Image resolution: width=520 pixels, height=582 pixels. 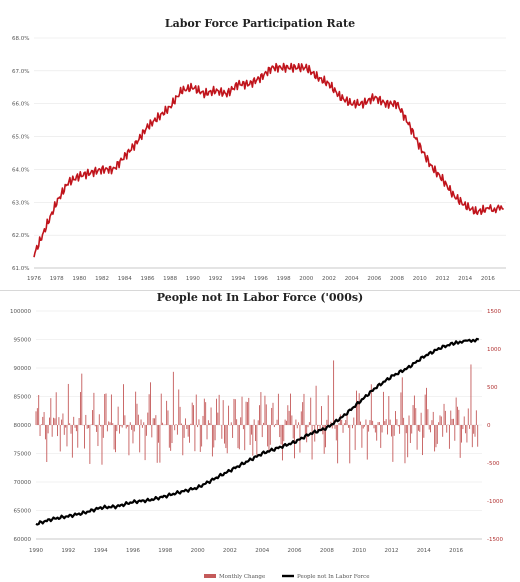 I want to click on x-tick-label: 2012, so click(x=442, y=279).